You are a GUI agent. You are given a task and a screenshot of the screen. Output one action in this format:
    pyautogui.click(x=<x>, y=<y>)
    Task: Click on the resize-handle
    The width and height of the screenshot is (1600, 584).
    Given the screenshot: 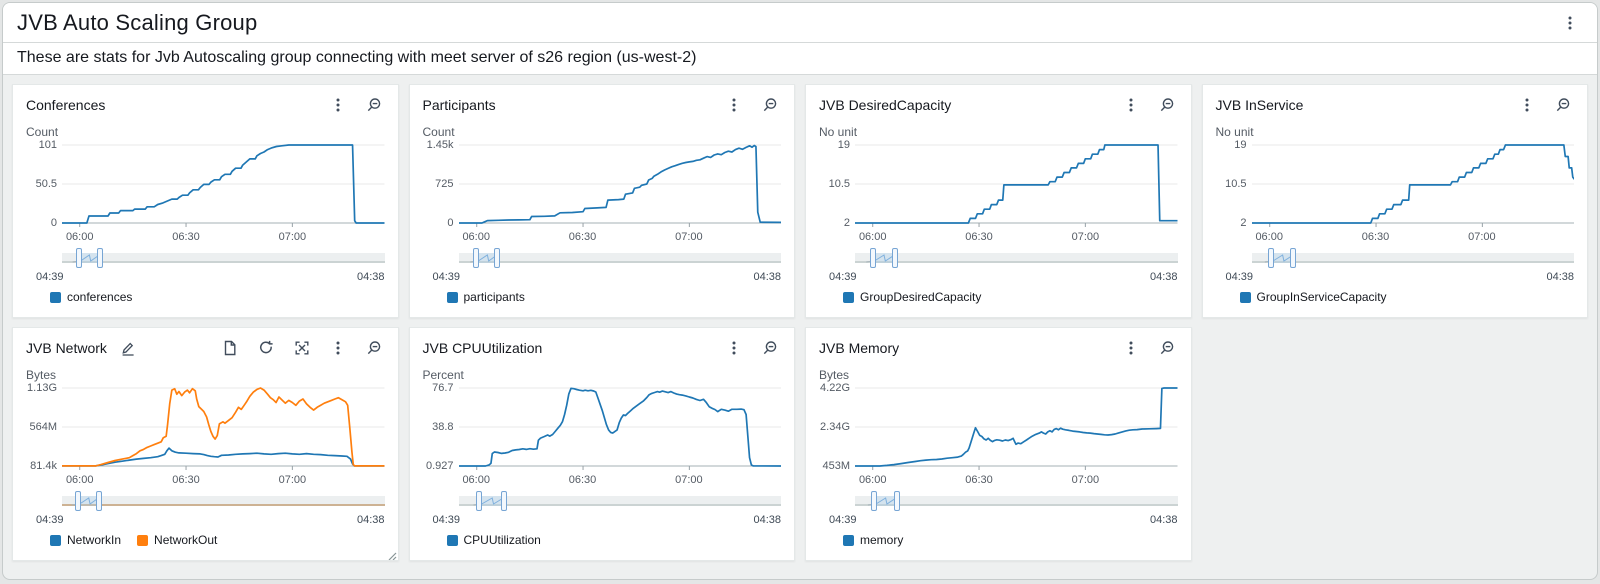 What is the action you would take?
    pyautogui.click(x=391, y=554)
    